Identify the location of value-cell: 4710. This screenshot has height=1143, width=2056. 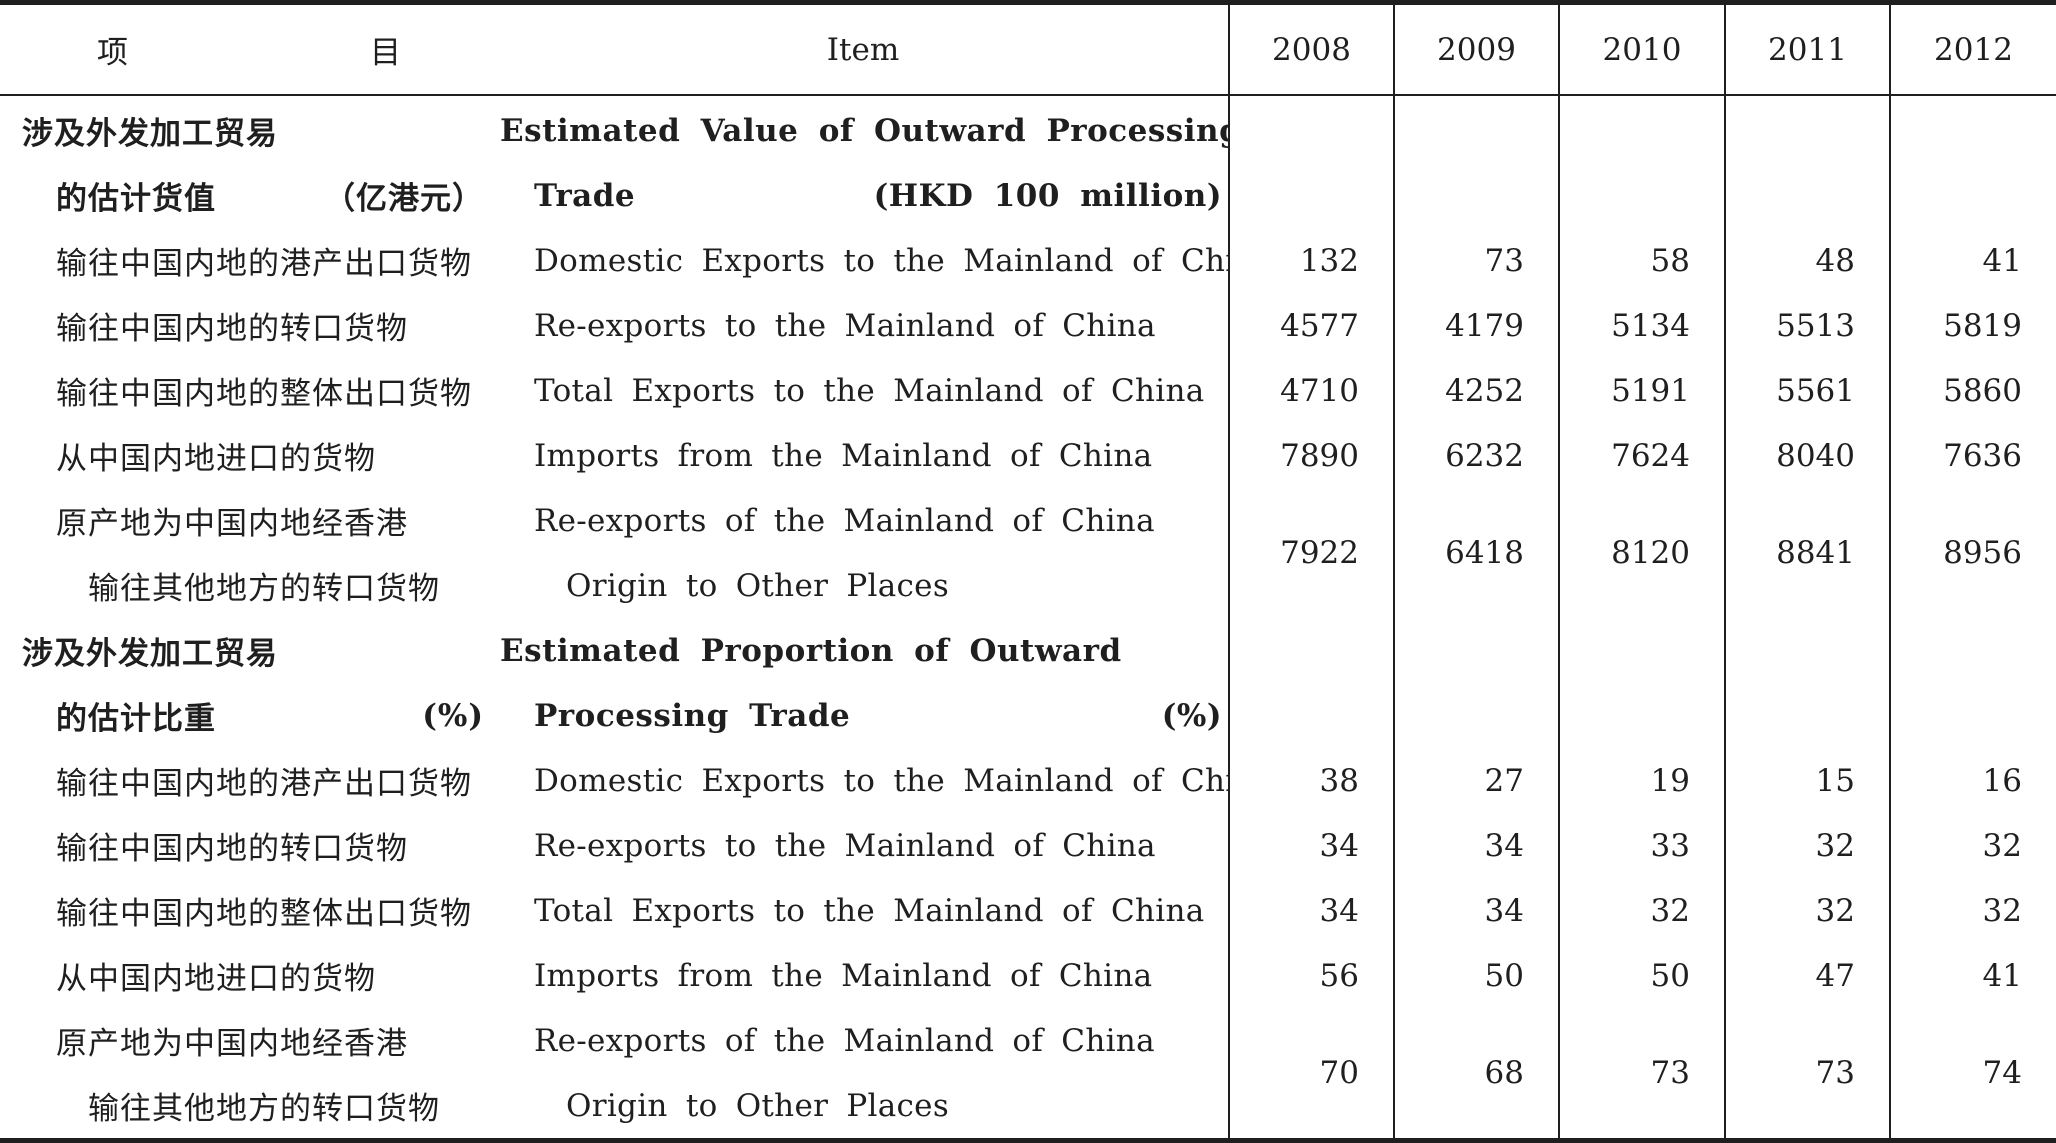
(1311, 390).